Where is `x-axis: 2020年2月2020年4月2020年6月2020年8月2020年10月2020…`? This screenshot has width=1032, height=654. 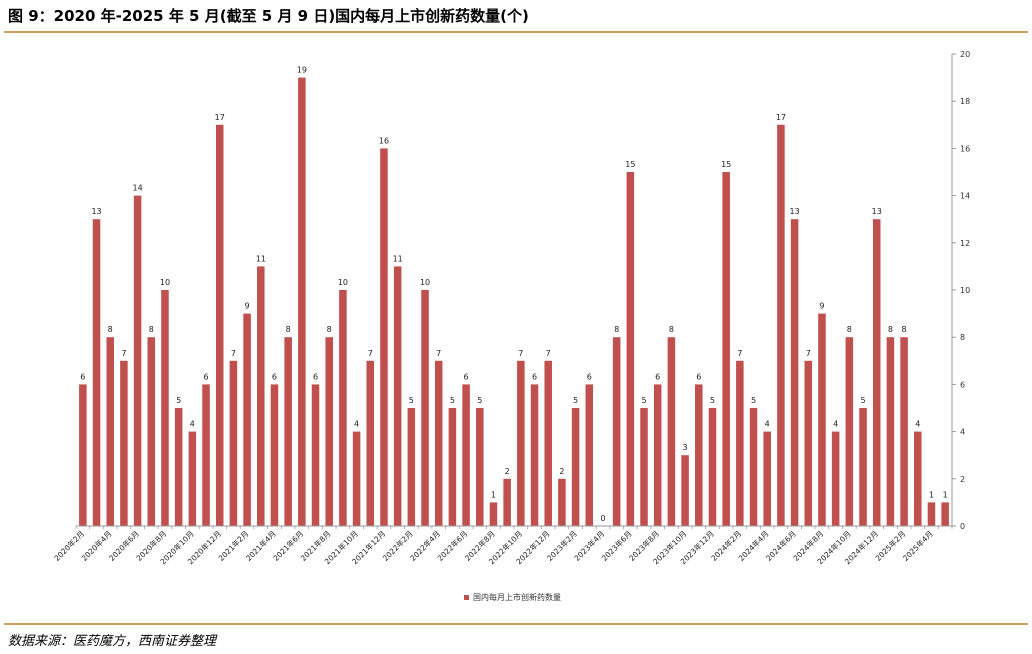
x-axis: 2020年2月2020年4月2020年6月2020年8月2020年10月2020… is located at coordinates (502, 545).